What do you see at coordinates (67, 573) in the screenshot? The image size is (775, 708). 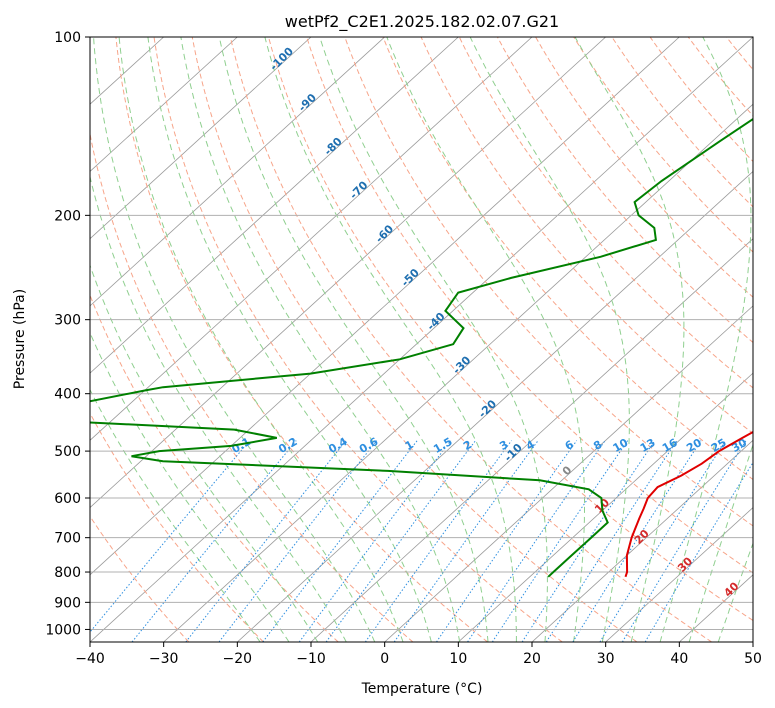 I see `y-tick-label: 800` at bounding box center [67, 573].